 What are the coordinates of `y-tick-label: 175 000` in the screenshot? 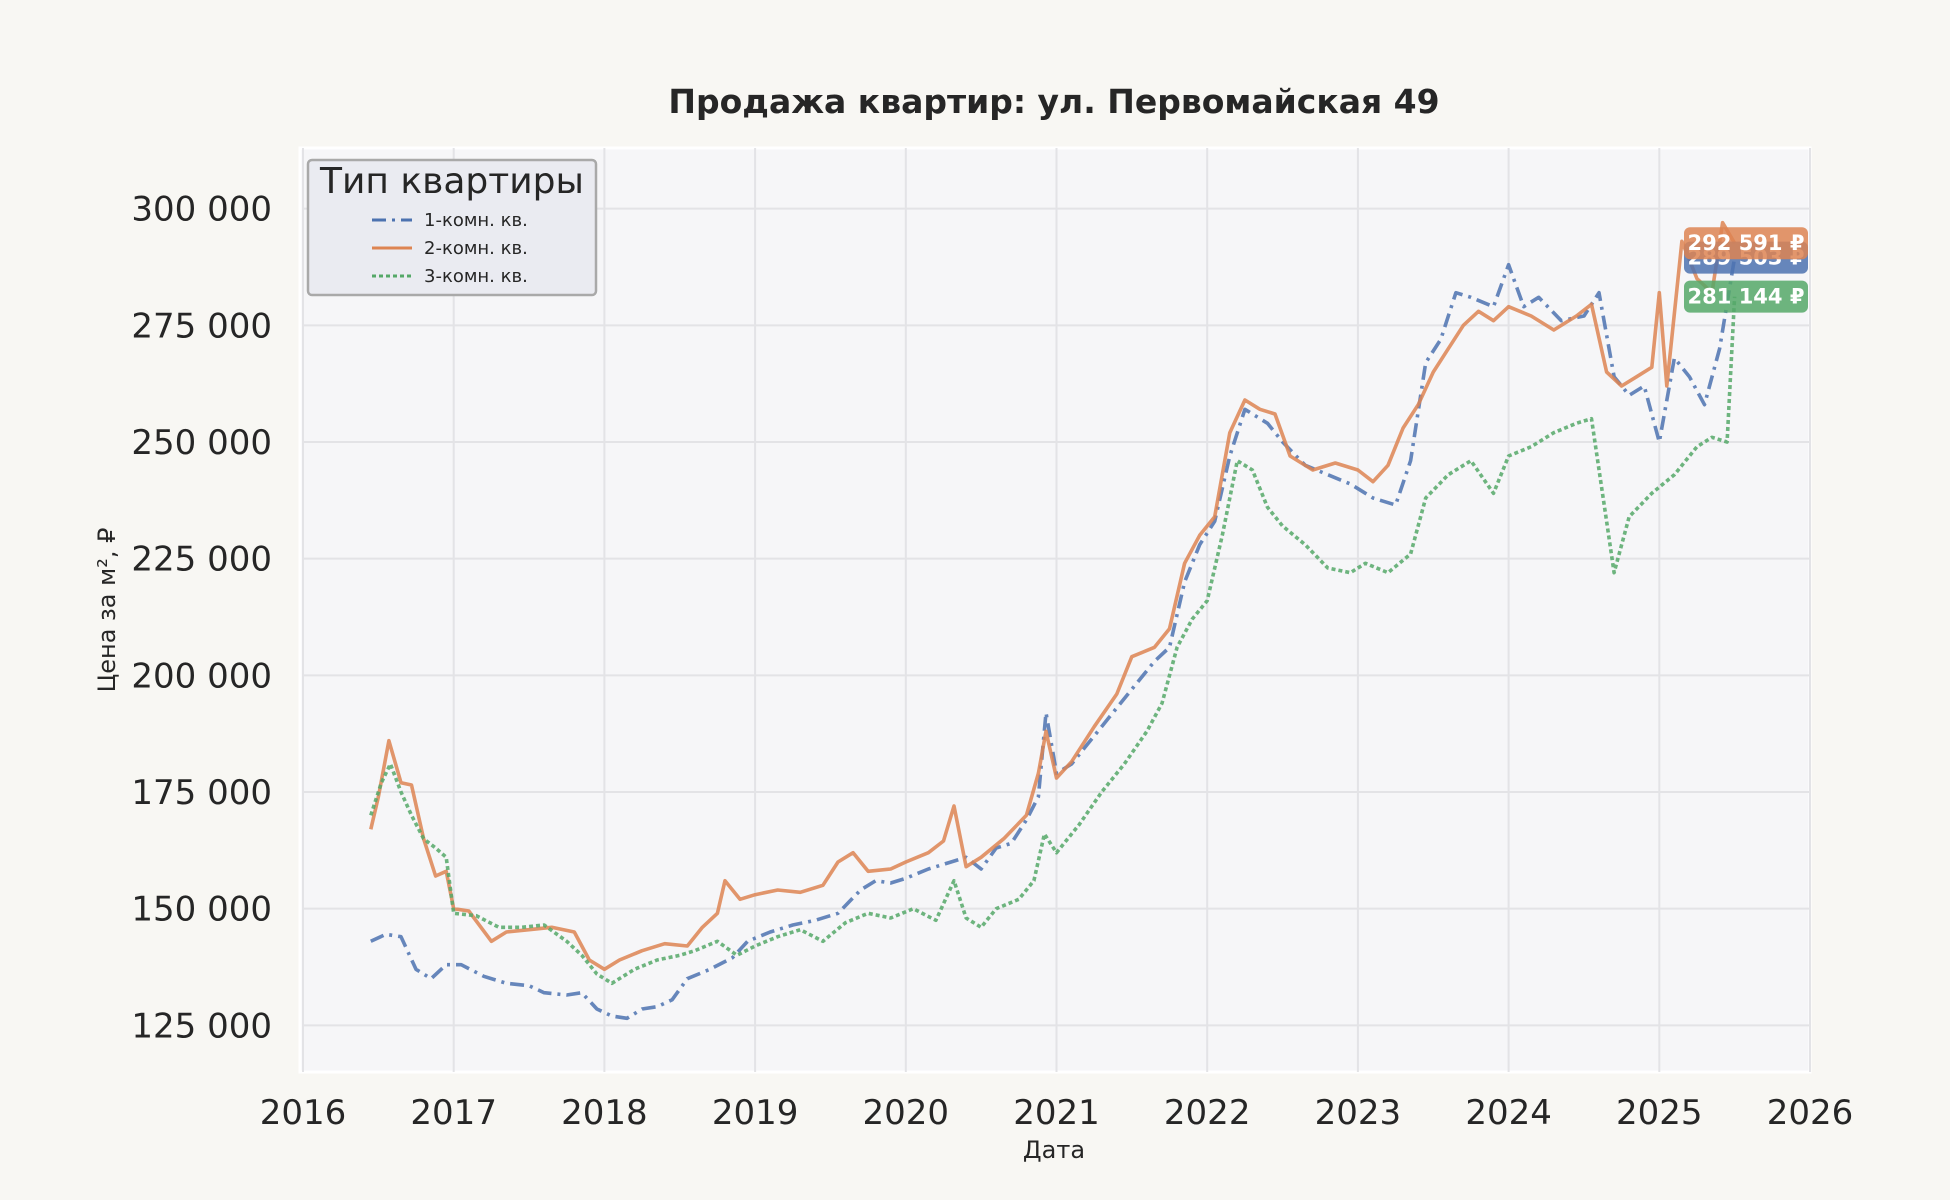 It's located at (201, 793).